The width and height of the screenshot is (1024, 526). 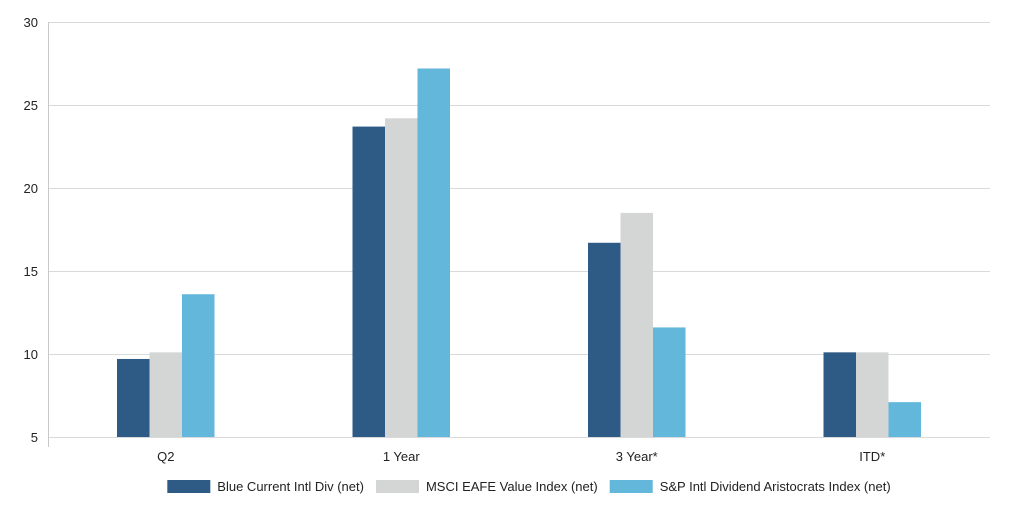 What do you see at coordinates (604, 339) in the screenshot?
I see `bar-blue-current-intl-div-net-3-year` at bounding box center [604, 339].